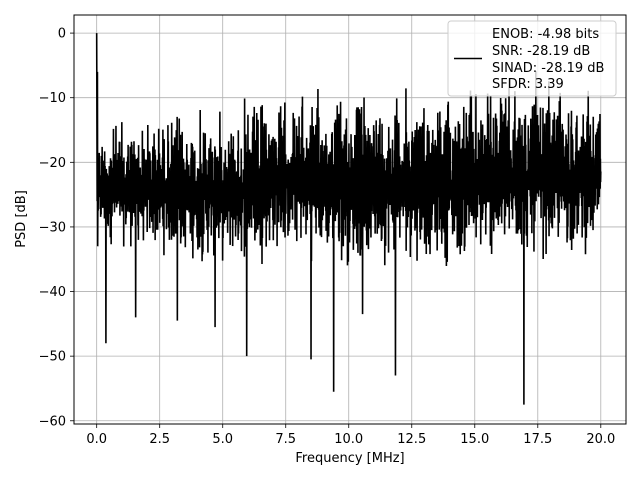 The width and height of the screenshot is (640, 480). Describe the element at coordinates (348, 439) in the screenshot. I see `x-tick-label: 10.0` at that location.